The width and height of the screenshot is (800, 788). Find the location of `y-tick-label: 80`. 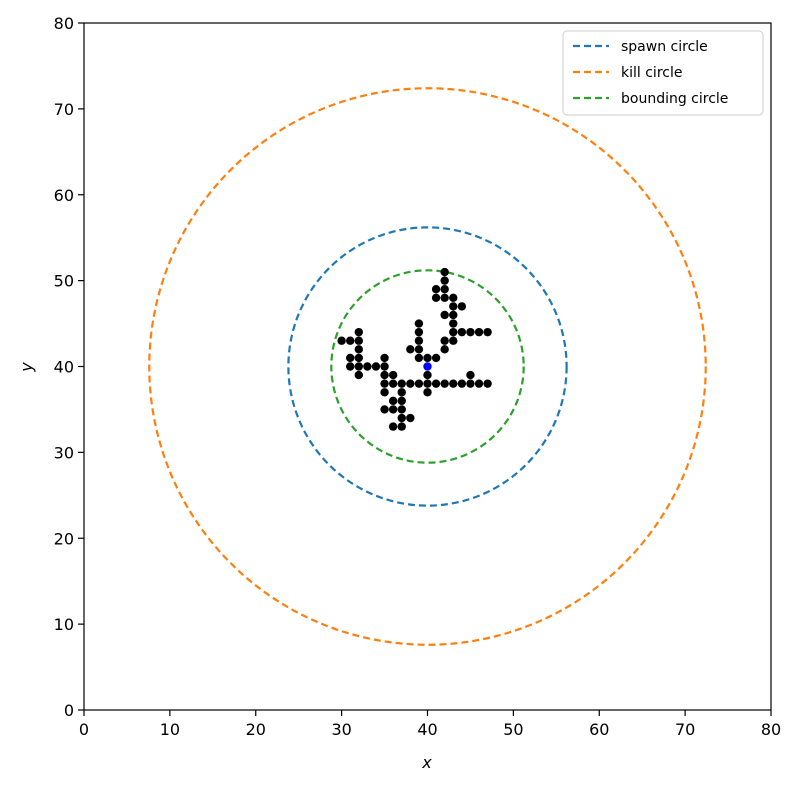

y-tick-label: 80 is located at coordinates (64, 23).